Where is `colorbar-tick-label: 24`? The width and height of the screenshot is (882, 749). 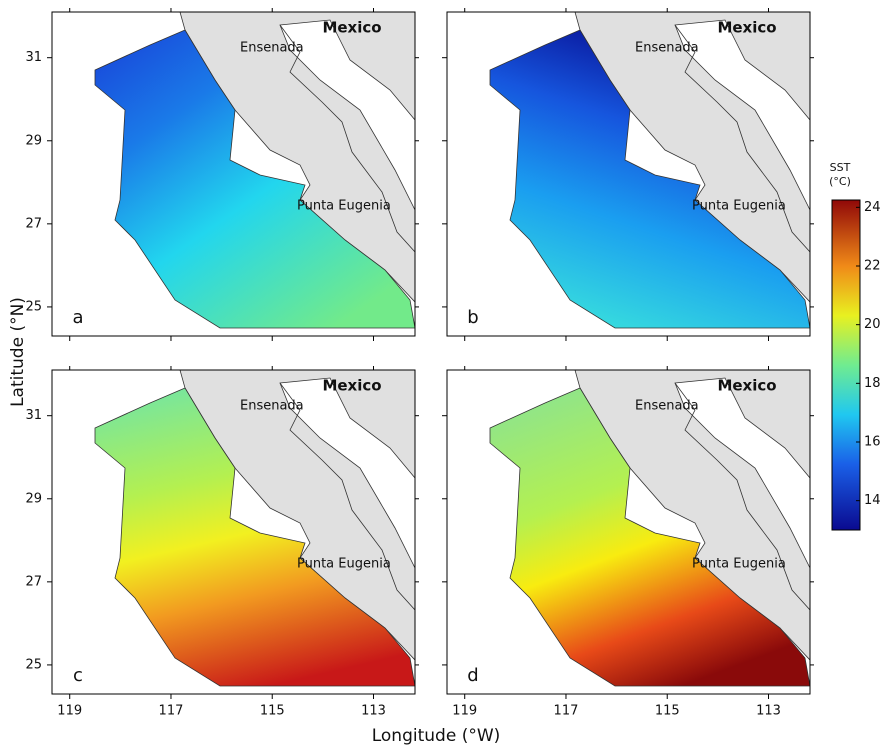
colorbar-tick-label: 24 is located at coordinates (872, 207).